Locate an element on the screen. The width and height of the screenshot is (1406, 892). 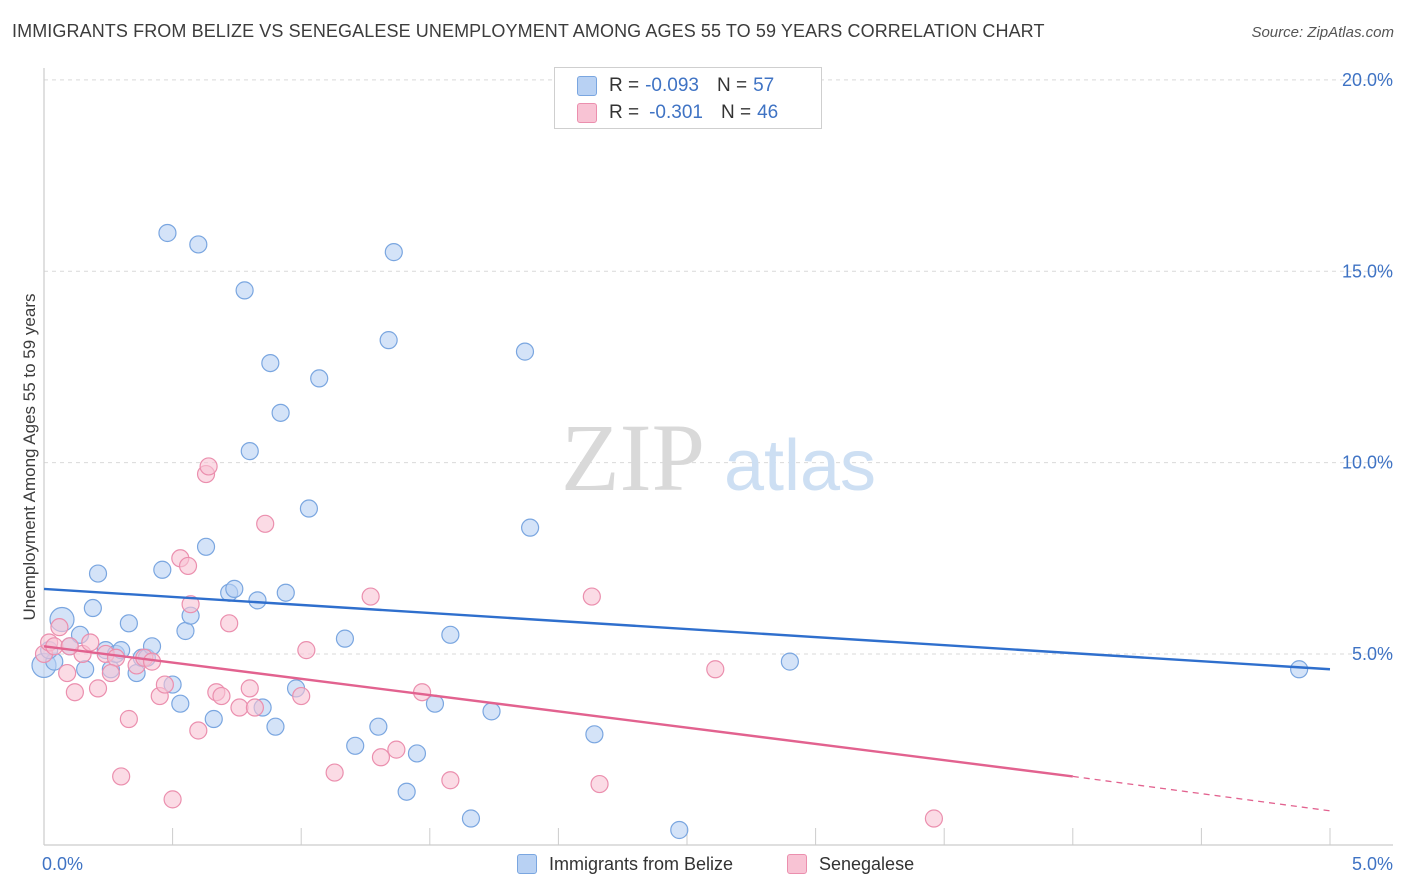
legend-swatch-senegalese is located at coordinates (587, 113).